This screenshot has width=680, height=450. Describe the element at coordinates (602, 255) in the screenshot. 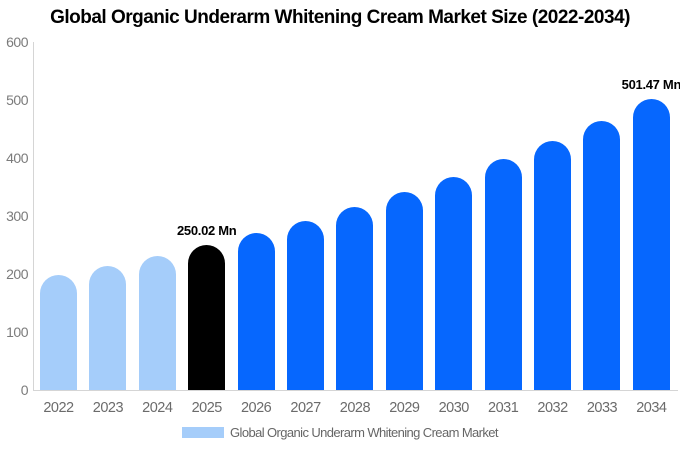

I see `bar-2033` at that location.